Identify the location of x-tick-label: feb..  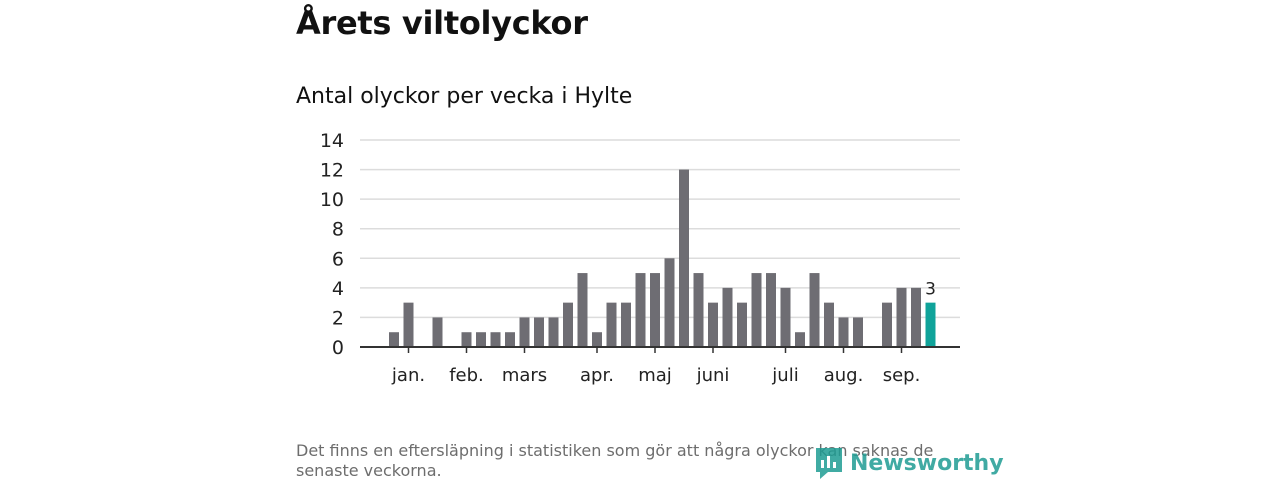
(466, 375).